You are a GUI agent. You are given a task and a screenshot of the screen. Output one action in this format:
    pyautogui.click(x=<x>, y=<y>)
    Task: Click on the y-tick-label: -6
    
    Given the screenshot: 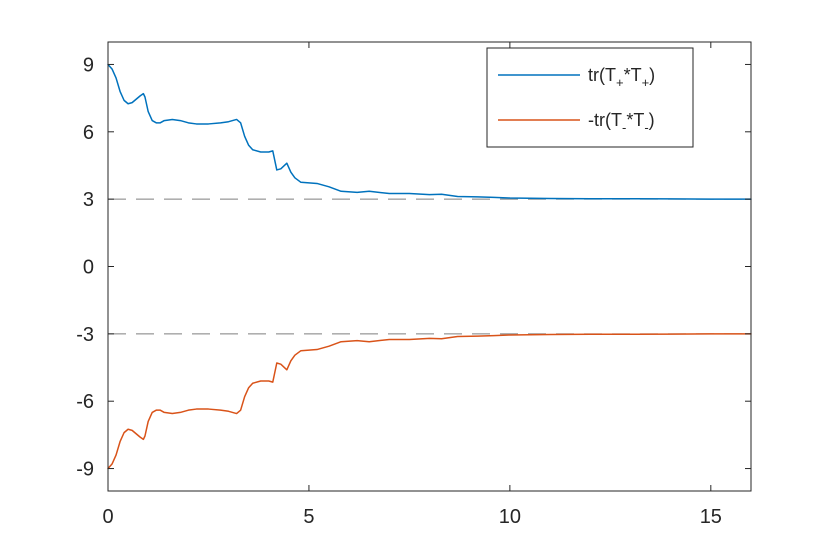 What is the action you would take?
    pyautogui.click(x=85, y=402)
    